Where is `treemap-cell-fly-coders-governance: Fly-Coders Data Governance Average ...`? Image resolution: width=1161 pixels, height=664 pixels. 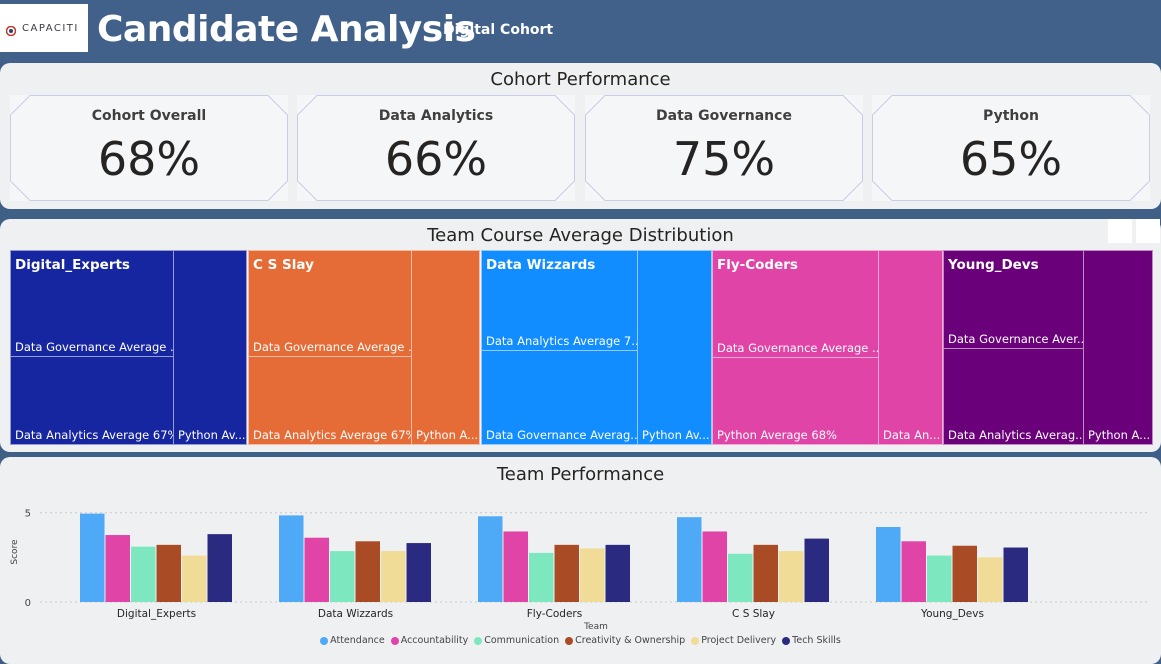
treemap-cell-fly-coders-governance: Fly-Coders Data Governance Average ... is located at coordinates (795, 304).